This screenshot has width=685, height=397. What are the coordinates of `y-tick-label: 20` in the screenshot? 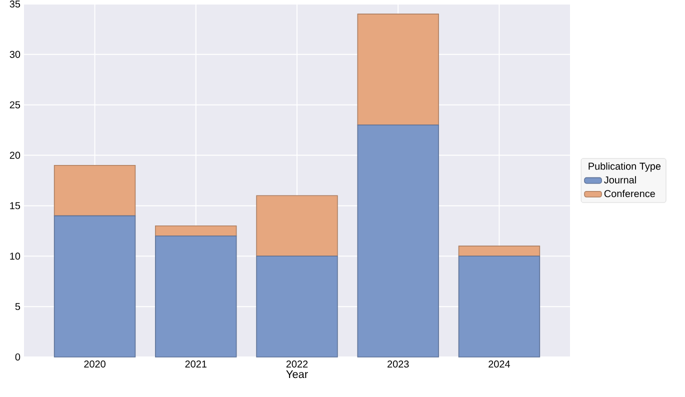 It's located at (15, 155).